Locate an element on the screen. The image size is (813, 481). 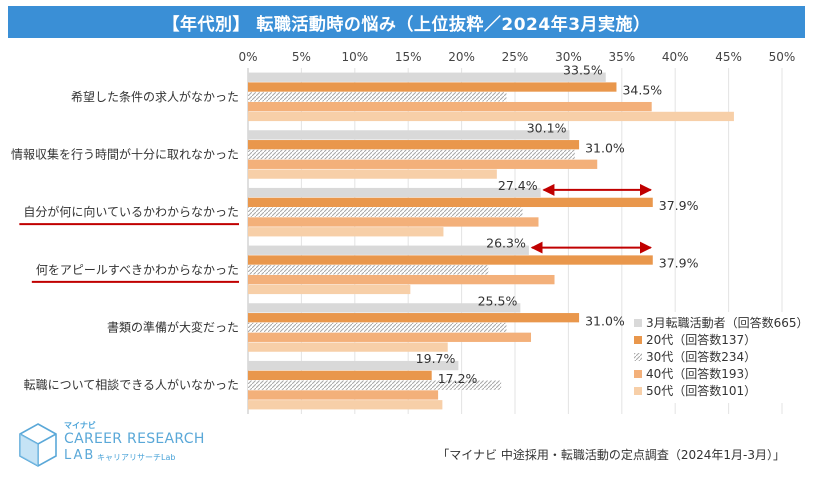
bar-s4-c4 is located at coordinates (401, 279).